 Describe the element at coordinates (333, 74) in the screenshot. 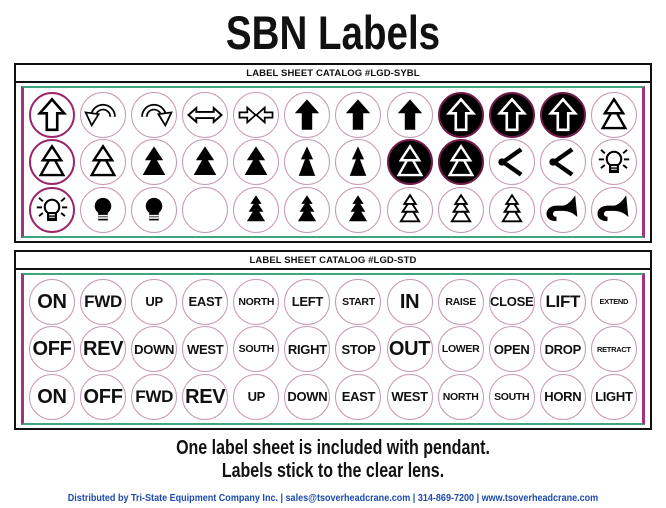

I see `sheet-header: LABEL SHEET CATALOG #LGD-SYBL` at that location.